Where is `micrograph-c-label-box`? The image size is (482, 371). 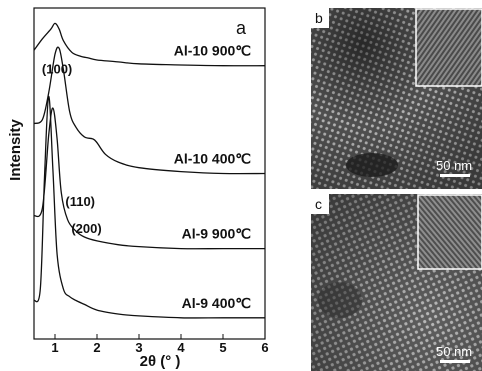
micrograph-c-label-box is located at coordinates (320, 204).